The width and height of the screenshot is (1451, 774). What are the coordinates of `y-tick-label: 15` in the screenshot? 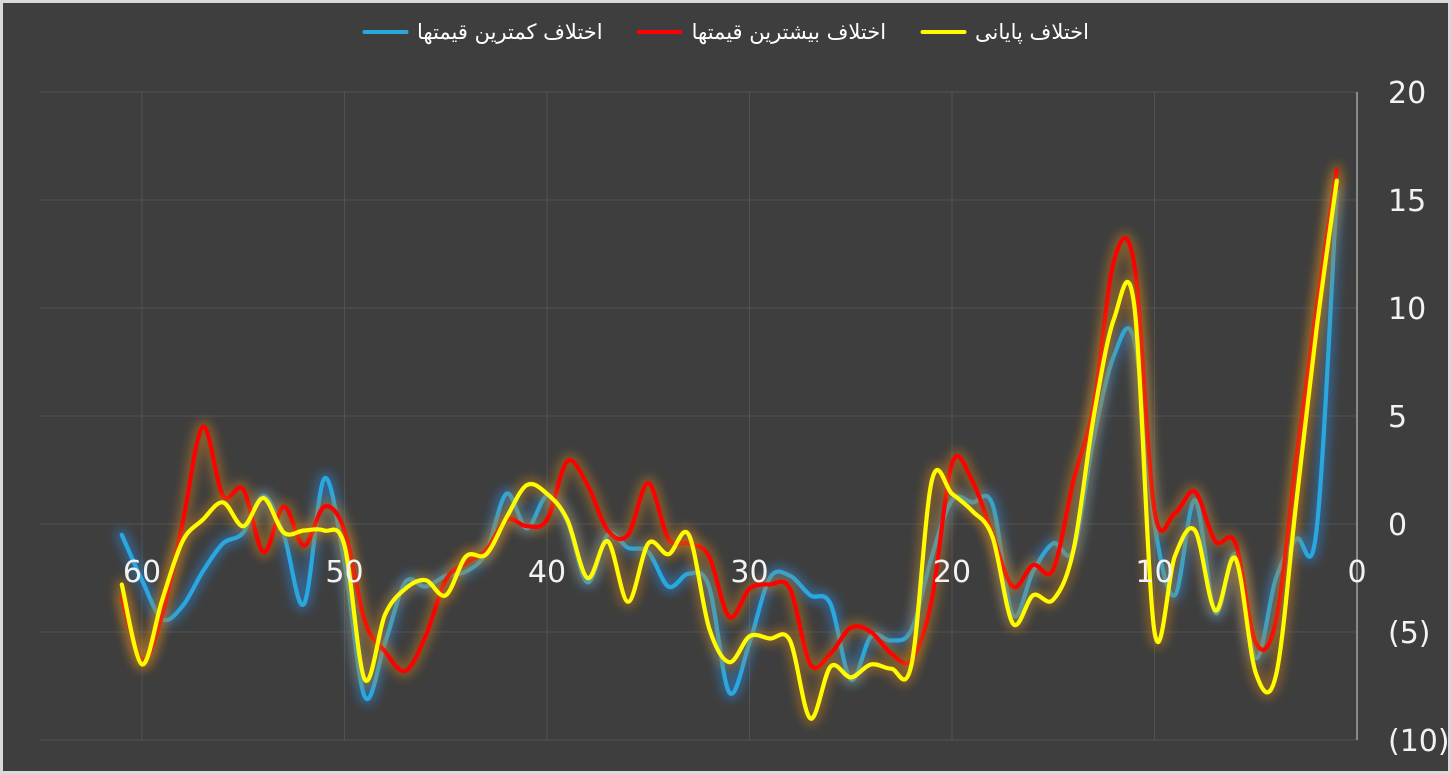 It's located at (1407, 201).